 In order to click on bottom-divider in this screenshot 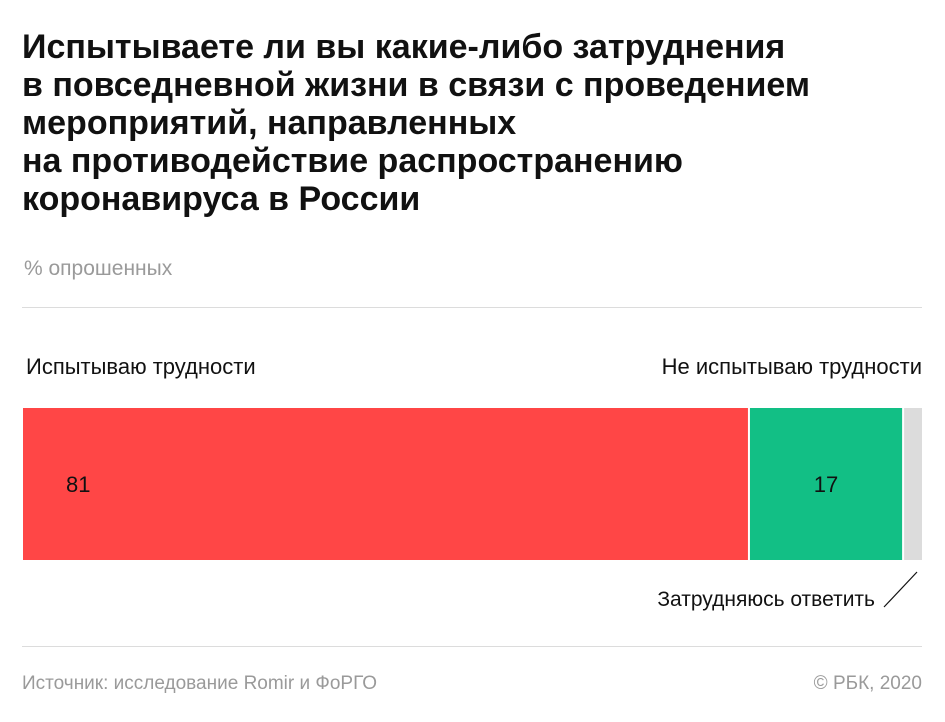, I will do `click(472, 646)`.